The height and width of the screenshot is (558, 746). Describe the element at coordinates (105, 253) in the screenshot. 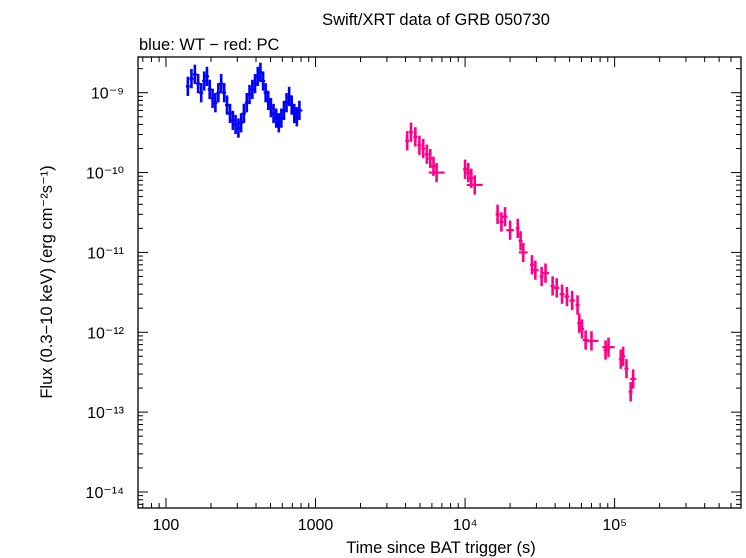

I see `y-tick-label: 10⁻¹¹` at that location.